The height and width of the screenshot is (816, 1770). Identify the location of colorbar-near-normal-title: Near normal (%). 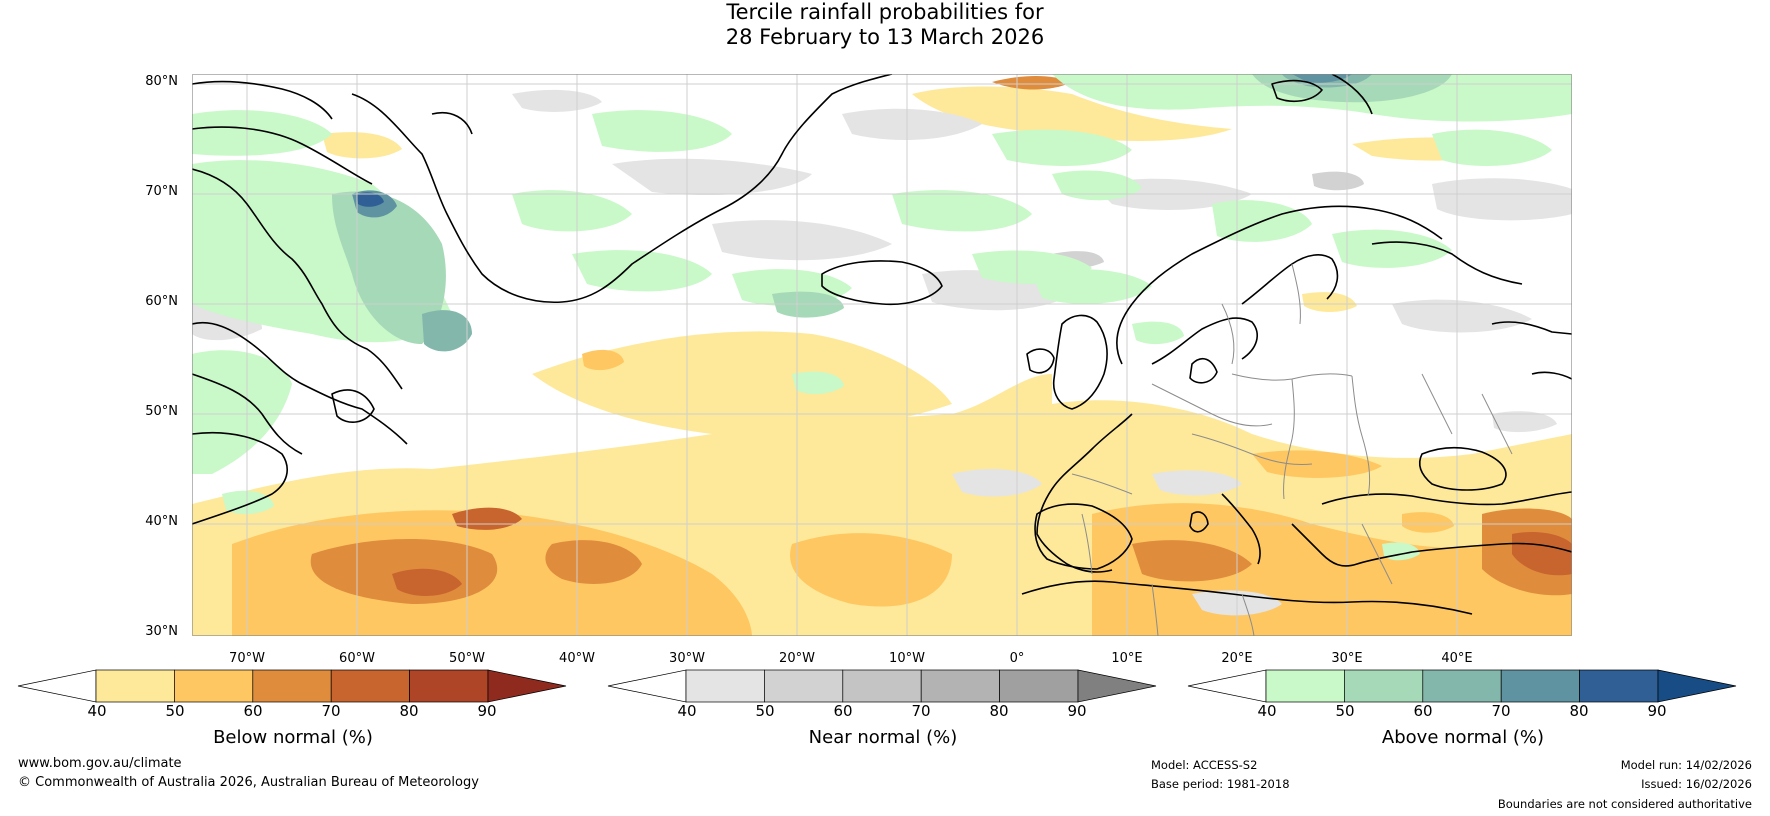
(883, 737).